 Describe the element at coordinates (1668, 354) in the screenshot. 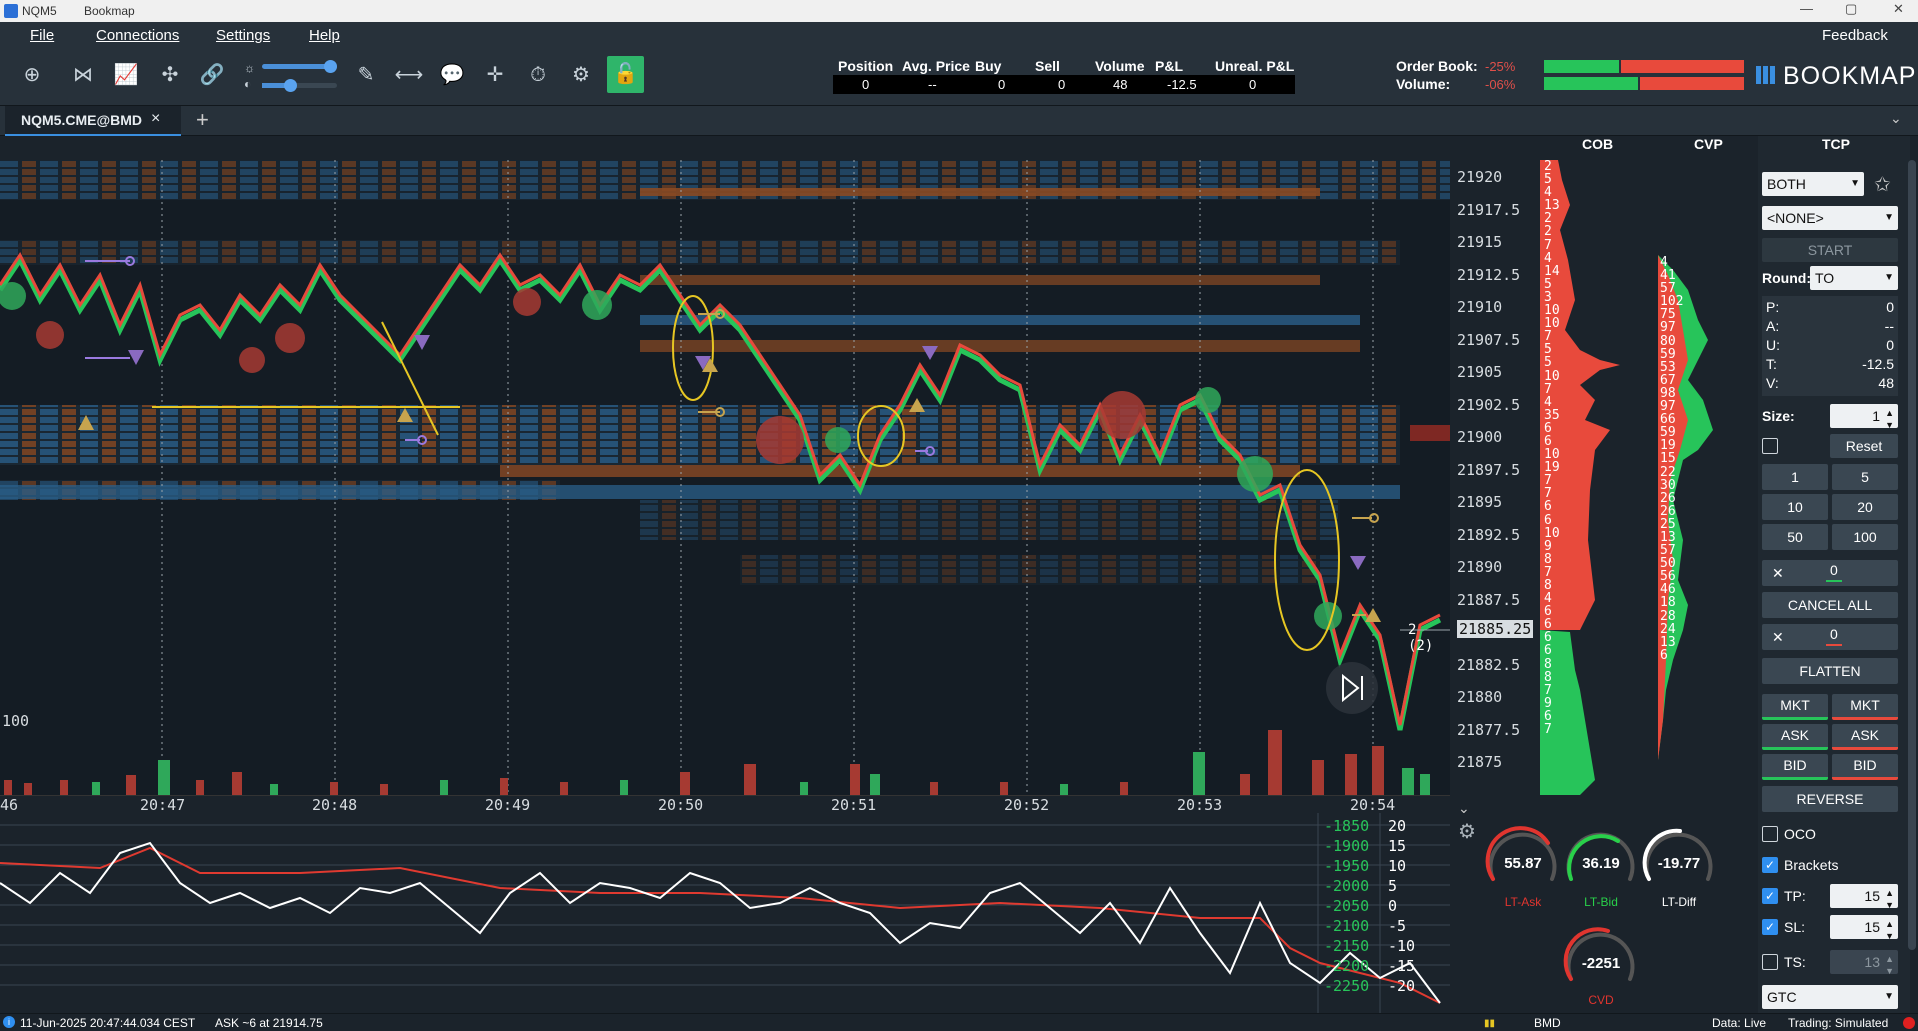

I see `cvp-value: 59` at that location.